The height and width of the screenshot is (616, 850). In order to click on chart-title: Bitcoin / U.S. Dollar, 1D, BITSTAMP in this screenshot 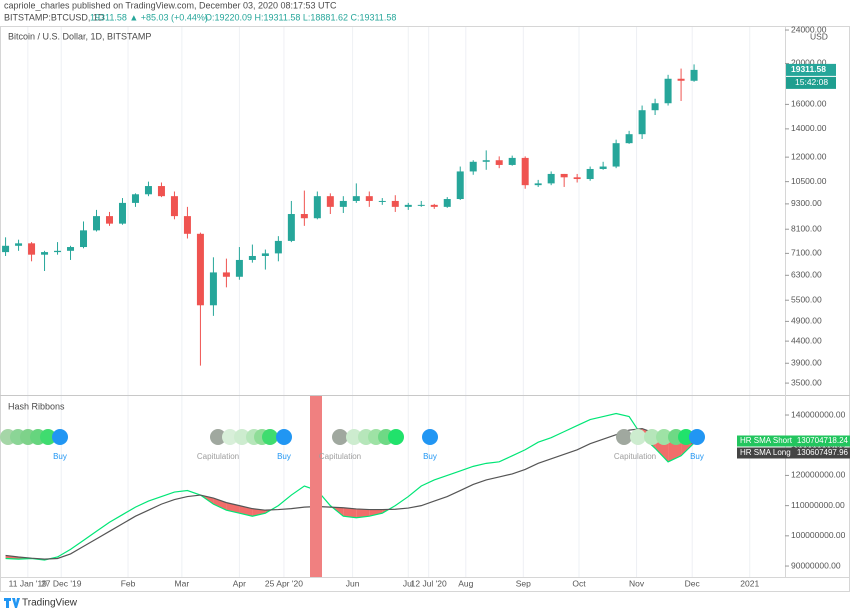, I will do `click(79, 36)`.